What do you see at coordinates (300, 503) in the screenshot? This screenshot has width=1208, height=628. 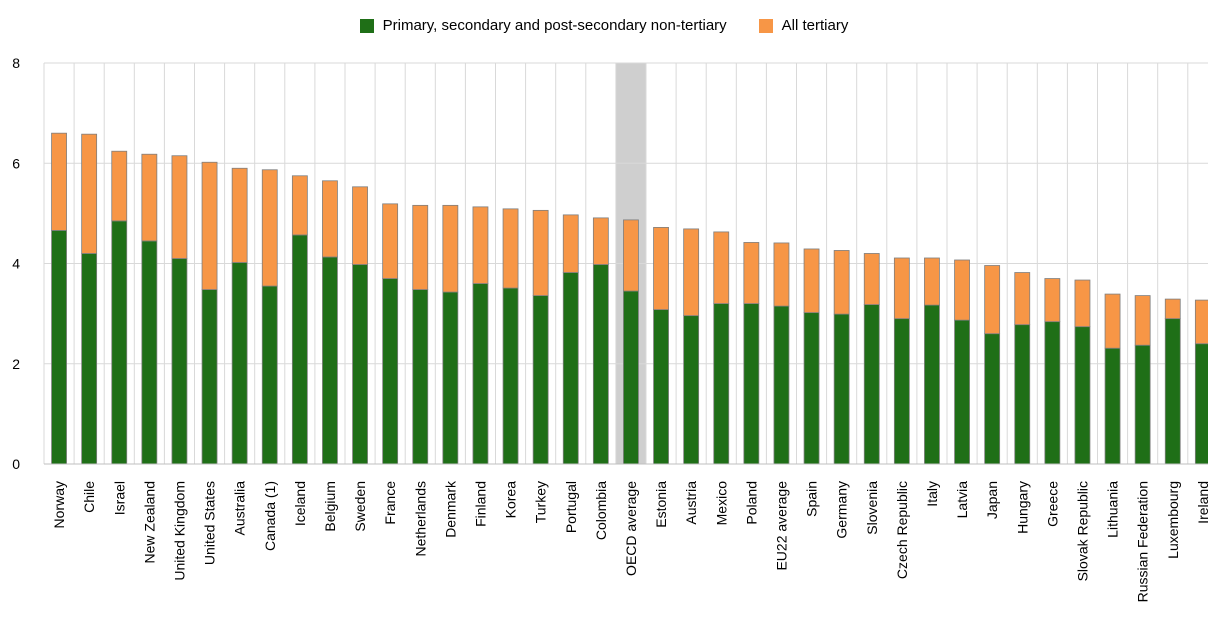 I see `x-tick-label: Iceland` at bounding box center [300, 503].